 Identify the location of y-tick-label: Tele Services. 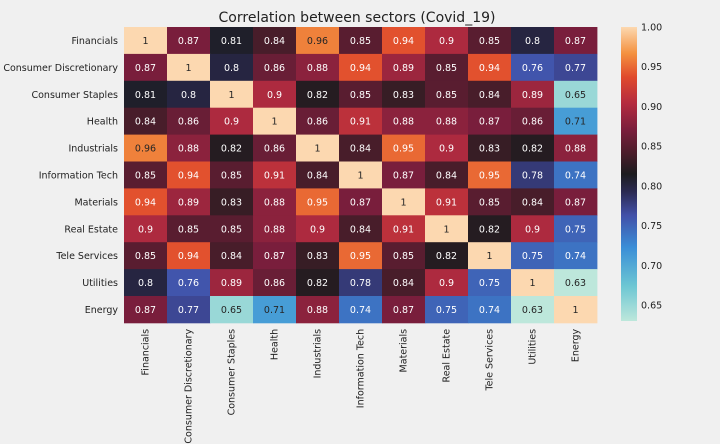
(86, 256).